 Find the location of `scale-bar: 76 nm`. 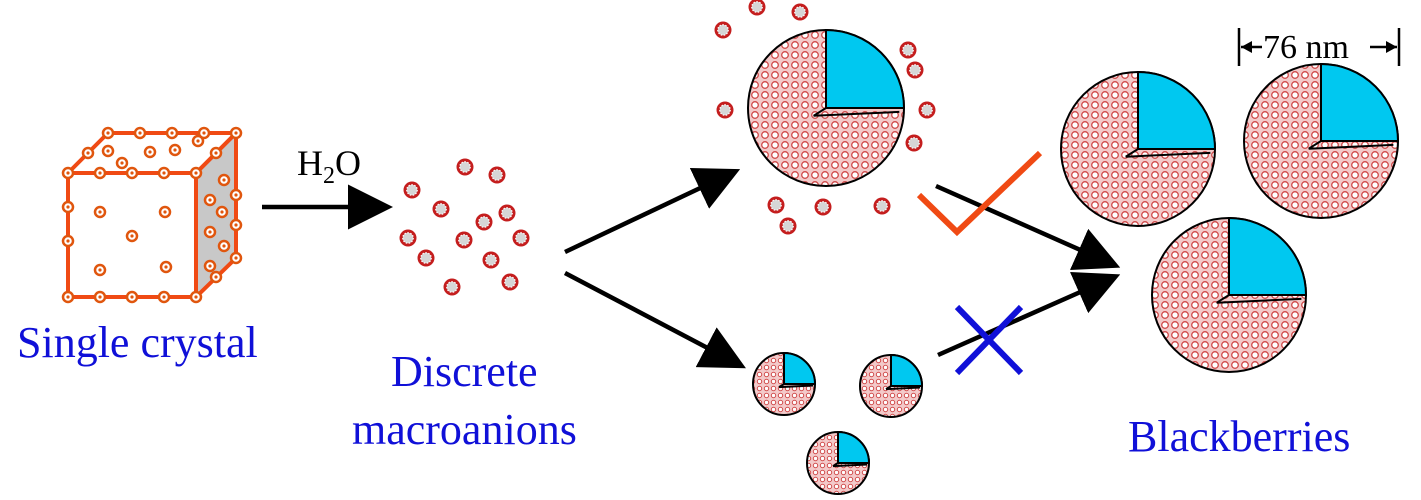

scale-bar: 76 nm is located at coordinates (1319, 47).